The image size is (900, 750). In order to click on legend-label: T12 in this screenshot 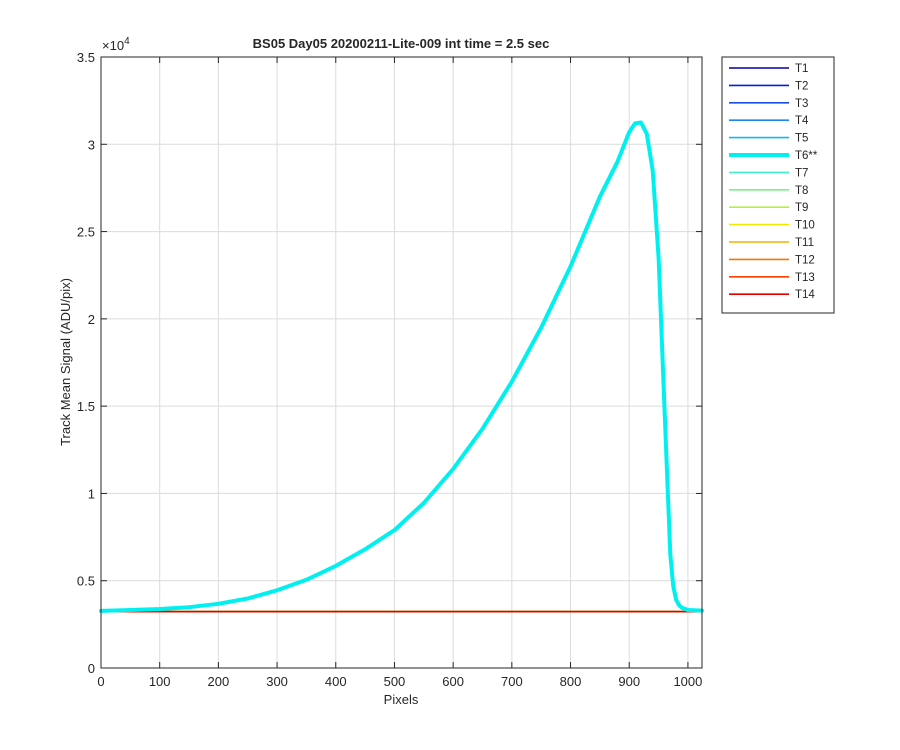, I will do `click(805, 260)`.